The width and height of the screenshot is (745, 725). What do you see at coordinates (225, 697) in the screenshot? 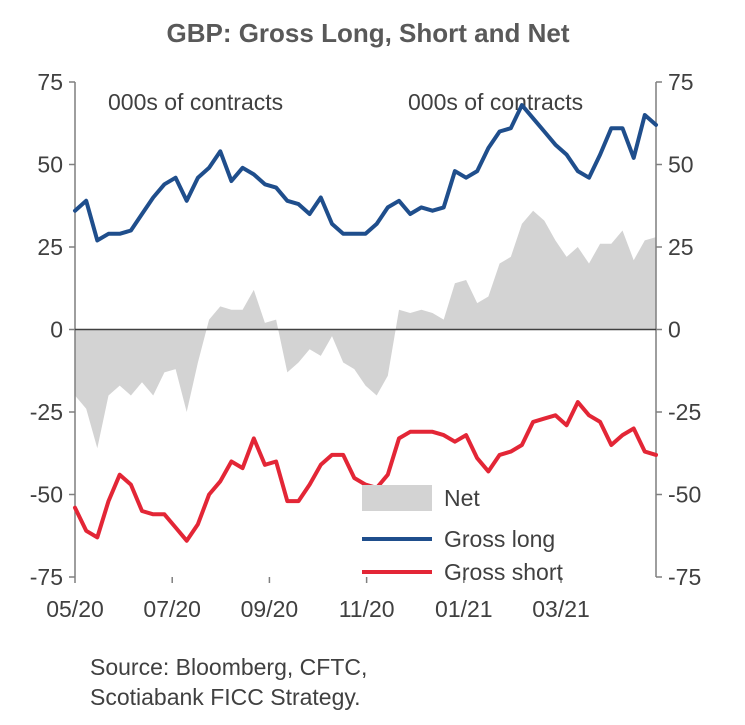
I see `source-line-2: Scotiabank FICC Strategy.` at bounding box center [225, 697].